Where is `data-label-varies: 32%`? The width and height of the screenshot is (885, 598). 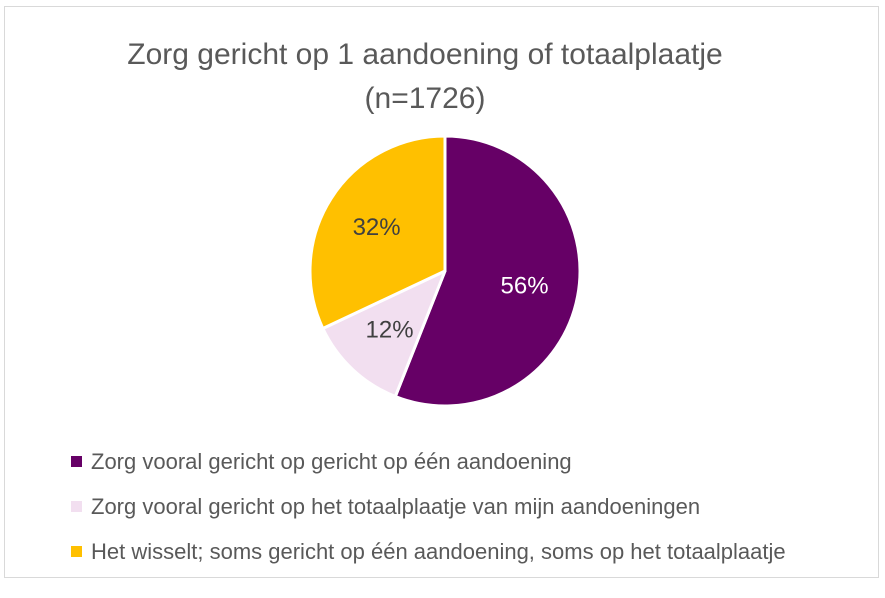 data-label-varies: 32% is located at coordinates (377, 227).